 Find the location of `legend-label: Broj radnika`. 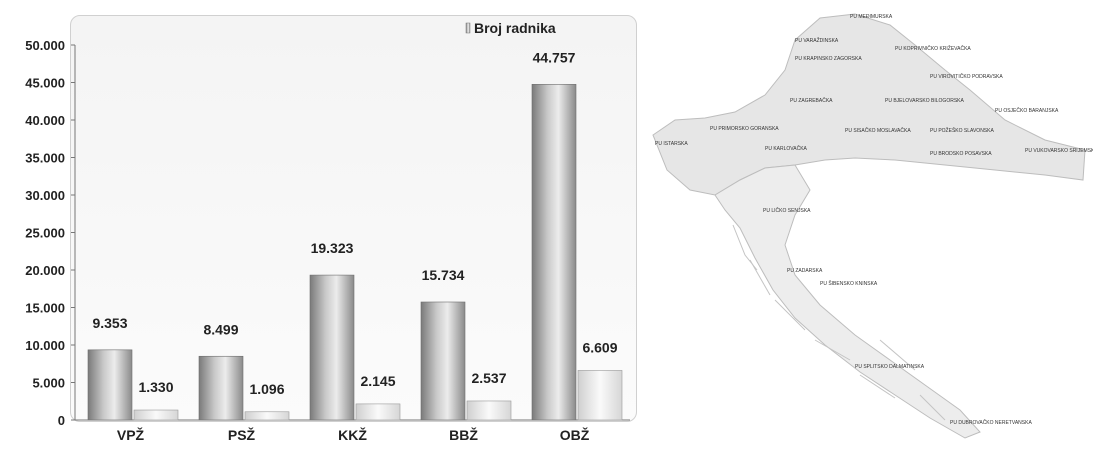

legend-label: Broj radnika is located at coordinates (515, 28).